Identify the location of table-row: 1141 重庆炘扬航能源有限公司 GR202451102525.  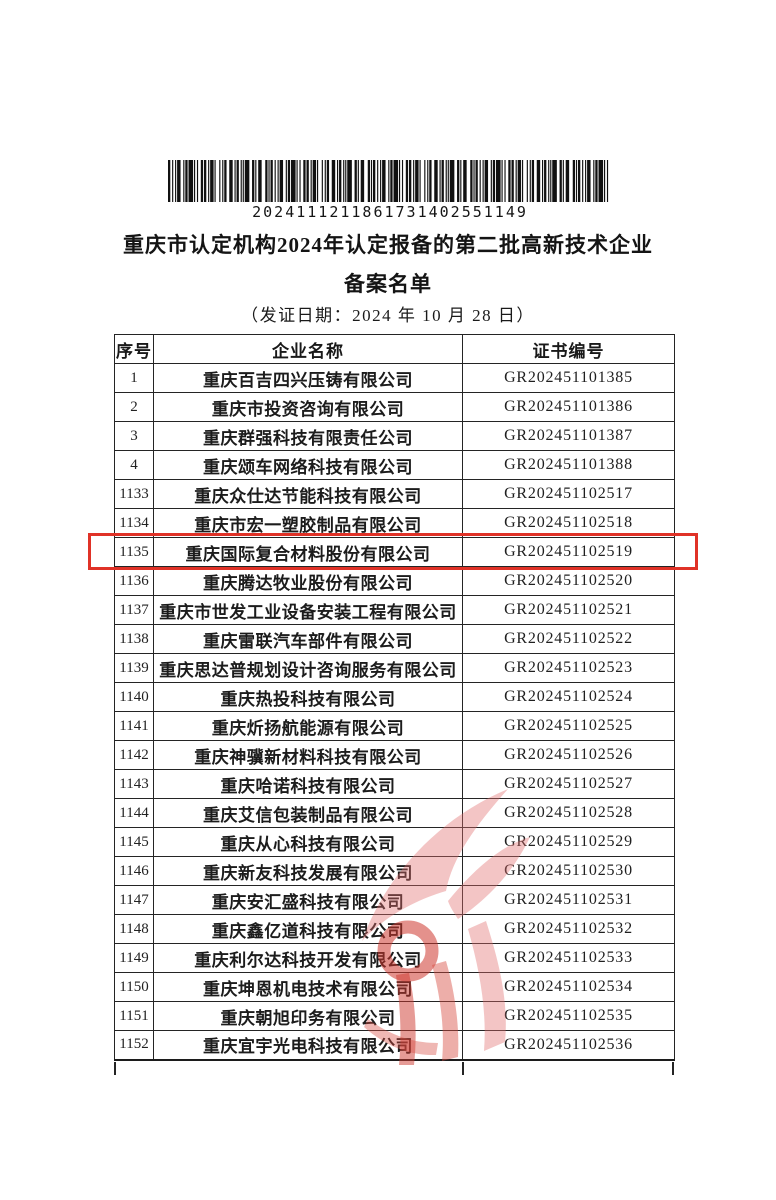
(394, 726).